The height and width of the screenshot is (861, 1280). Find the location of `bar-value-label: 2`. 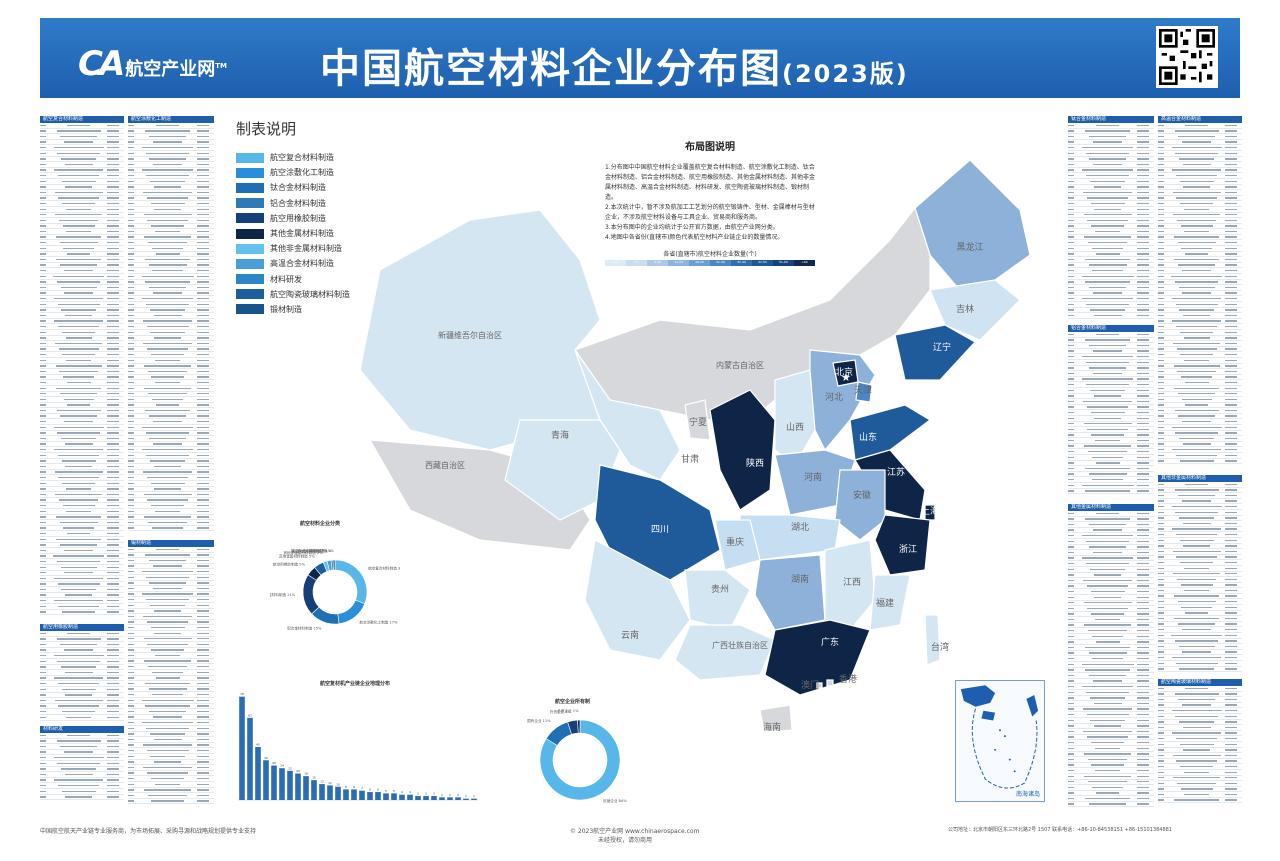

bar-value-label: 2 is located at coordinates (458, 795).